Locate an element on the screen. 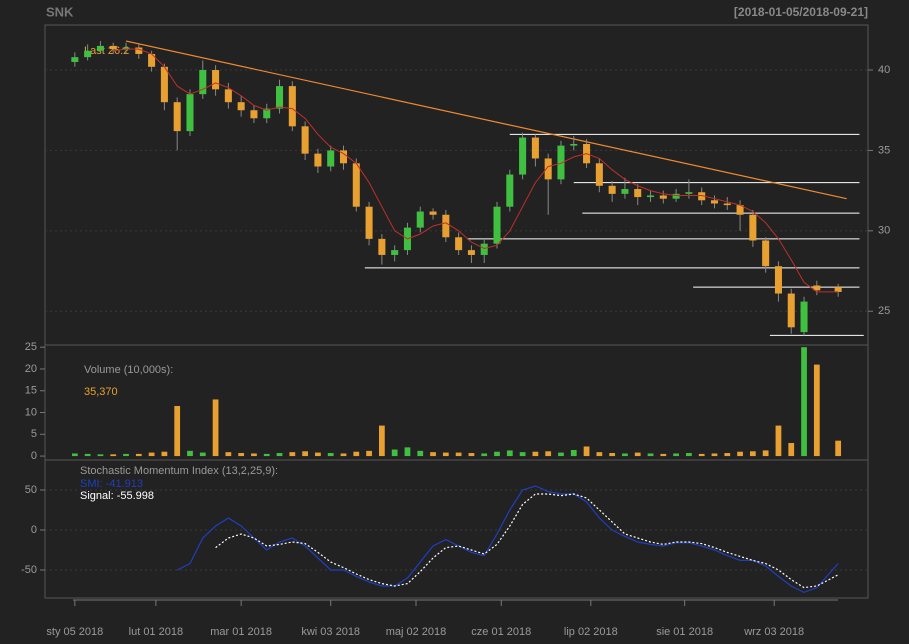  volume-title: Volume (10,000s): is located at coordinates (128, 370).